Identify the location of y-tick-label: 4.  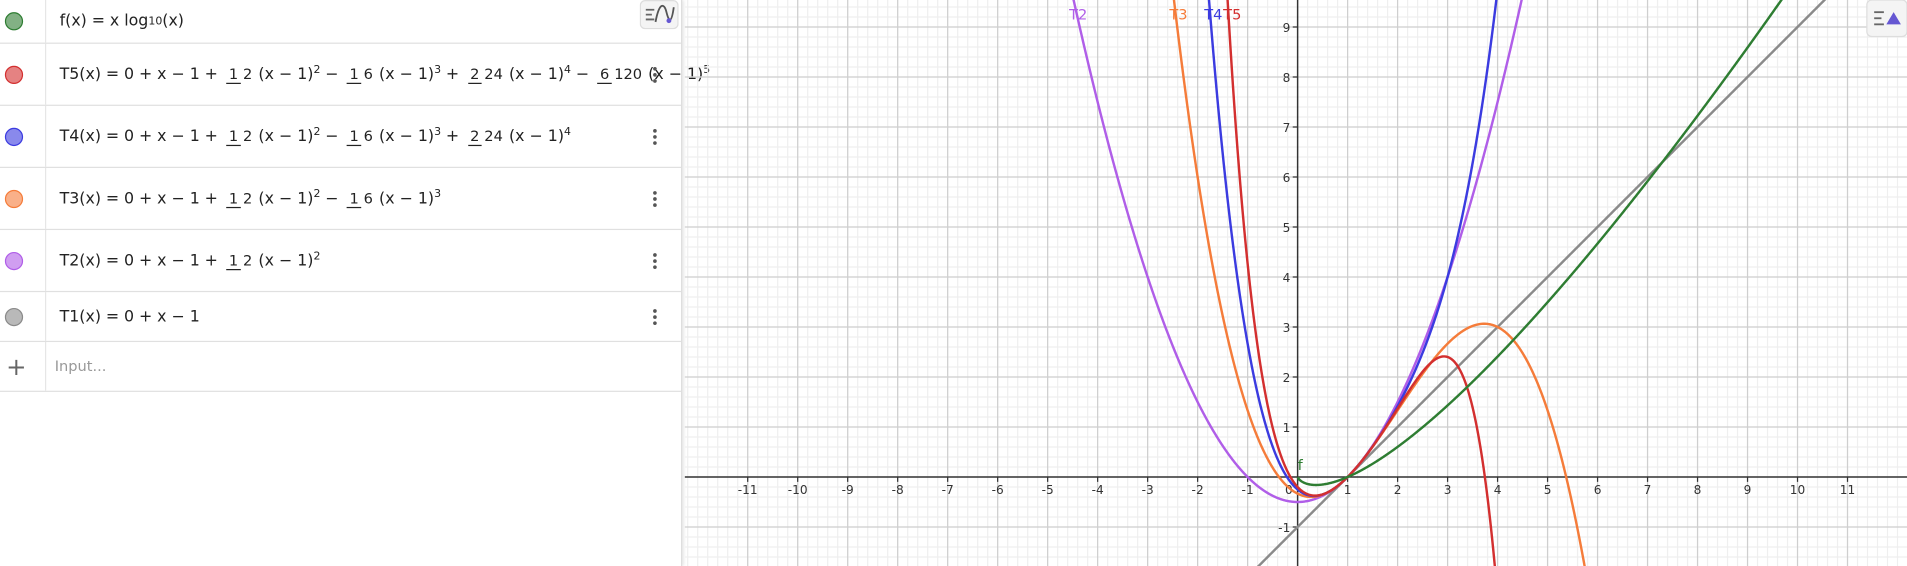
(1287, 278).